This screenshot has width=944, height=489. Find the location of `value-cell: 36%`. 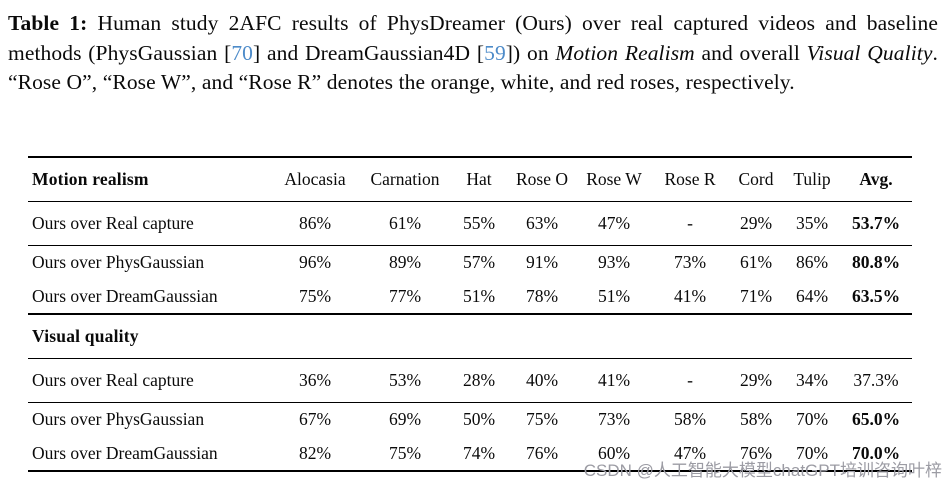

value-cell: 36% is located at coordinates (315, 380).